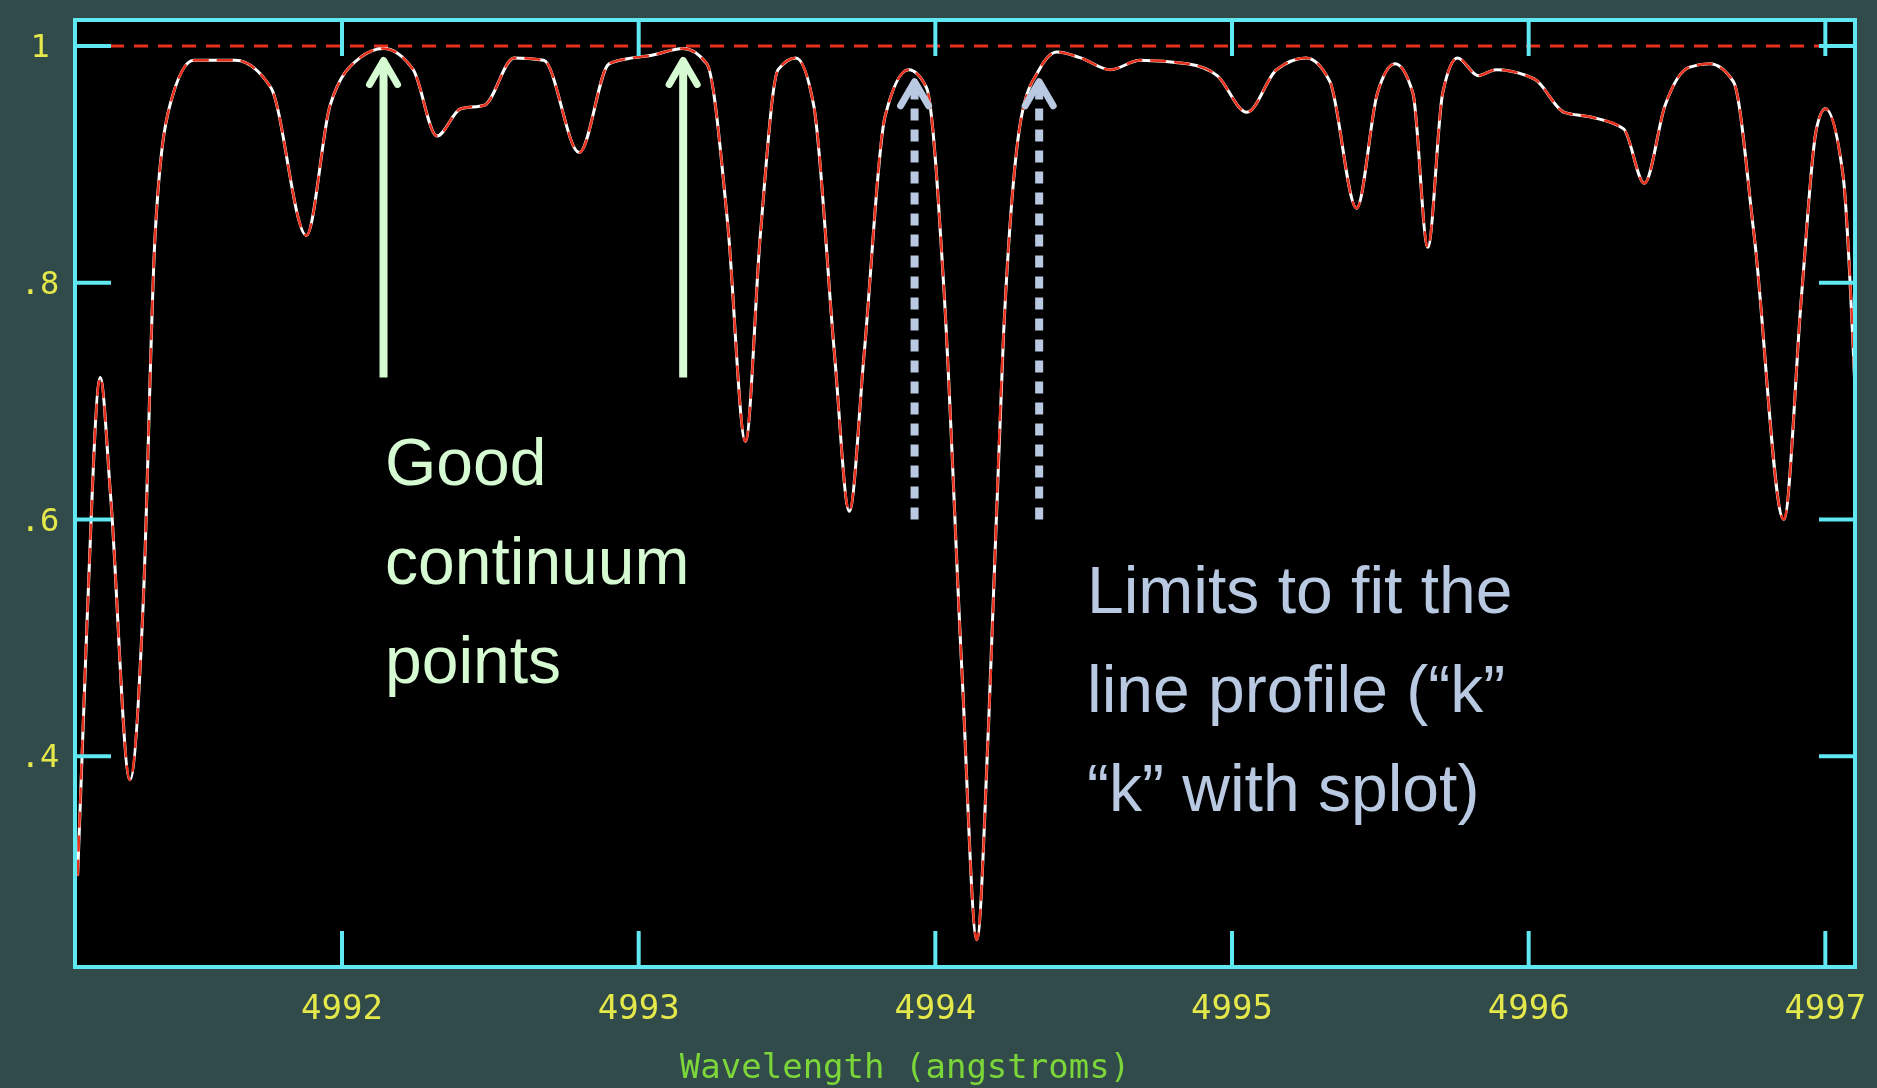 Image resolution: width=1877 pixels, height=1088 pixels. I want to click on x-tick-label: 4995, so click(1232, 1007).